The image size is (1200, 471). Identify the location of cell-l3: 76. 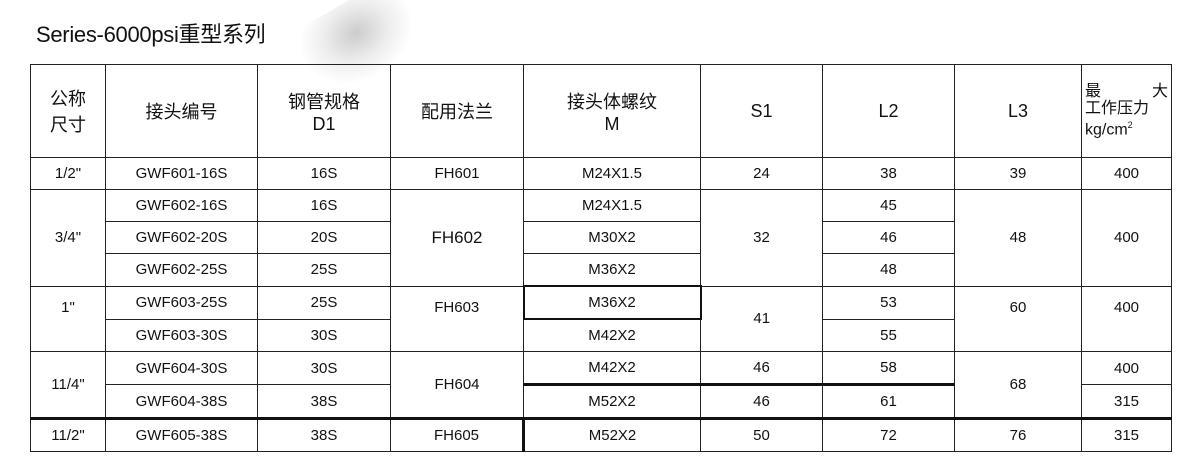
(1018, 435).